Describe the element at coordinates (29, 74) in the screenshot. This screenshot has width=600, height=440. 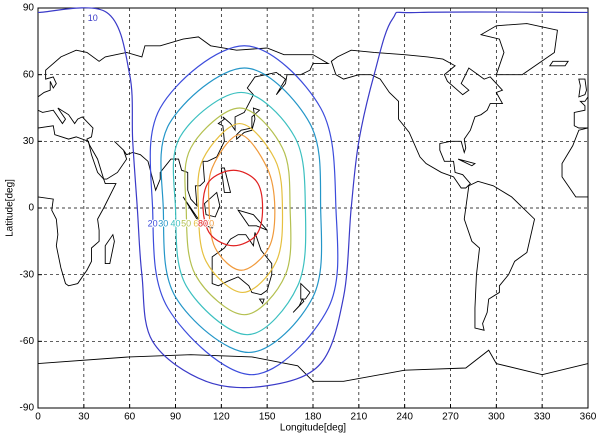
I see `y-tick-label: 60` at that location.